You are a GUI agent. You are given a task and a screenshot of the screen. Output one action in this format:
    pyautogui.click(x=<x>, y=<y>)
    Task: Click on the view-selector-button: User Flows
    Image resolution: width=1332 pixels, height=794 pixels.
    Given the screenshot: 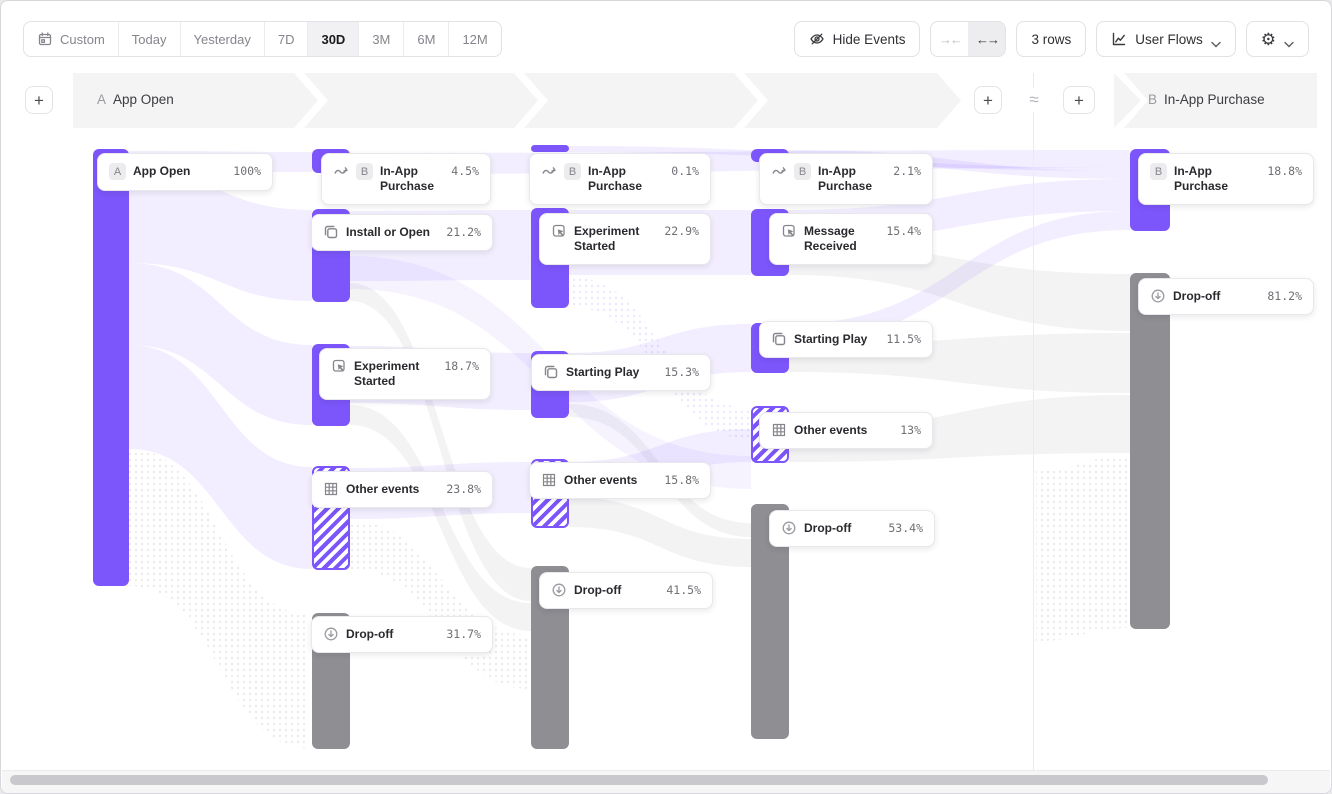 What is the action you would take?
    pyautogui.click(x=1166, y=39)
    